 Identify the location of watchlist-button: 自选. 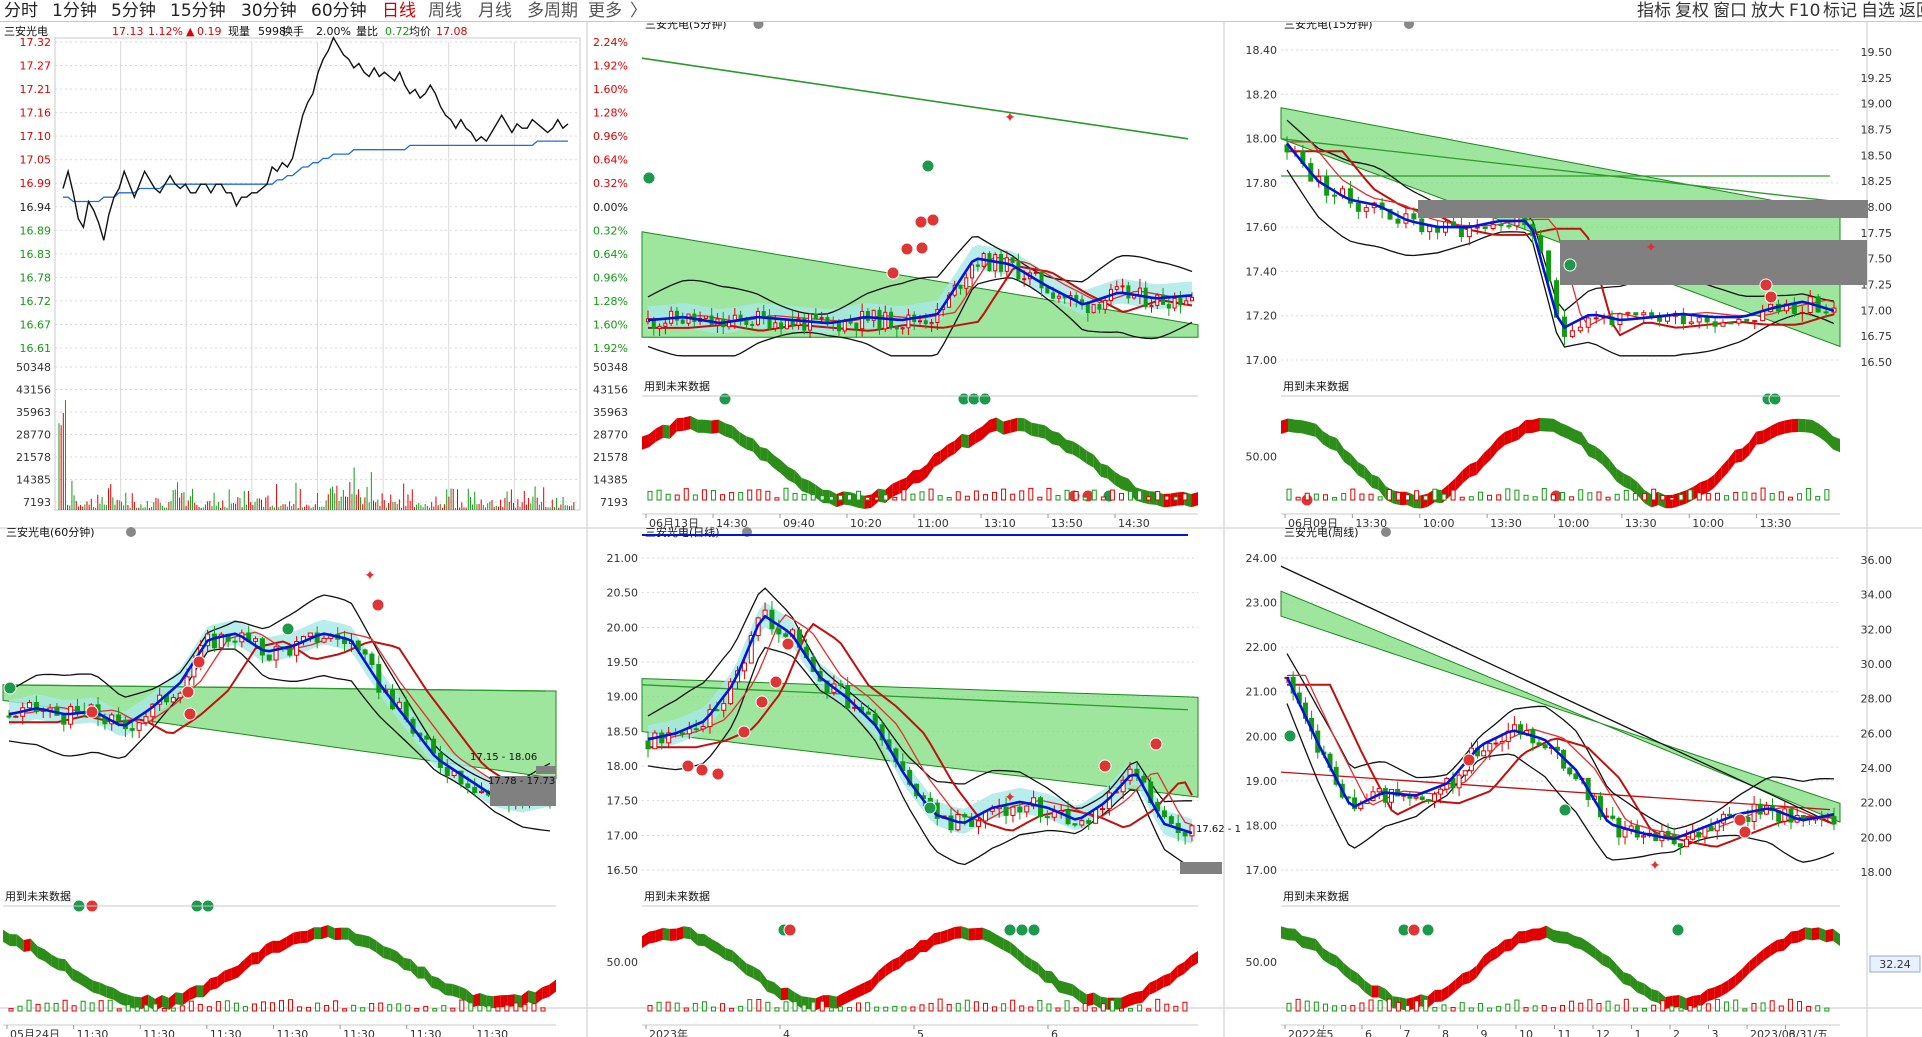
(1878, 11).